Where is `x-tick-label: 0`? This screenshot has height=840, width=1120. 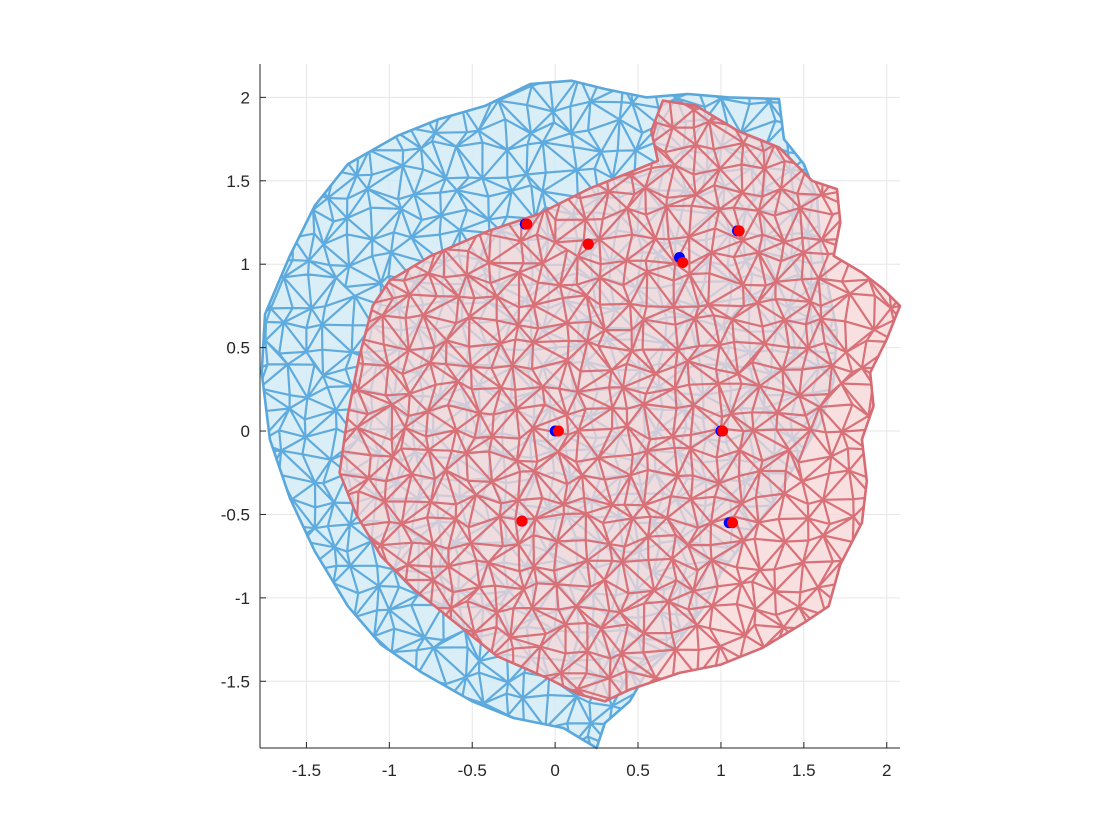 x-tick-label: 0 is located at coordinates (554, 770).